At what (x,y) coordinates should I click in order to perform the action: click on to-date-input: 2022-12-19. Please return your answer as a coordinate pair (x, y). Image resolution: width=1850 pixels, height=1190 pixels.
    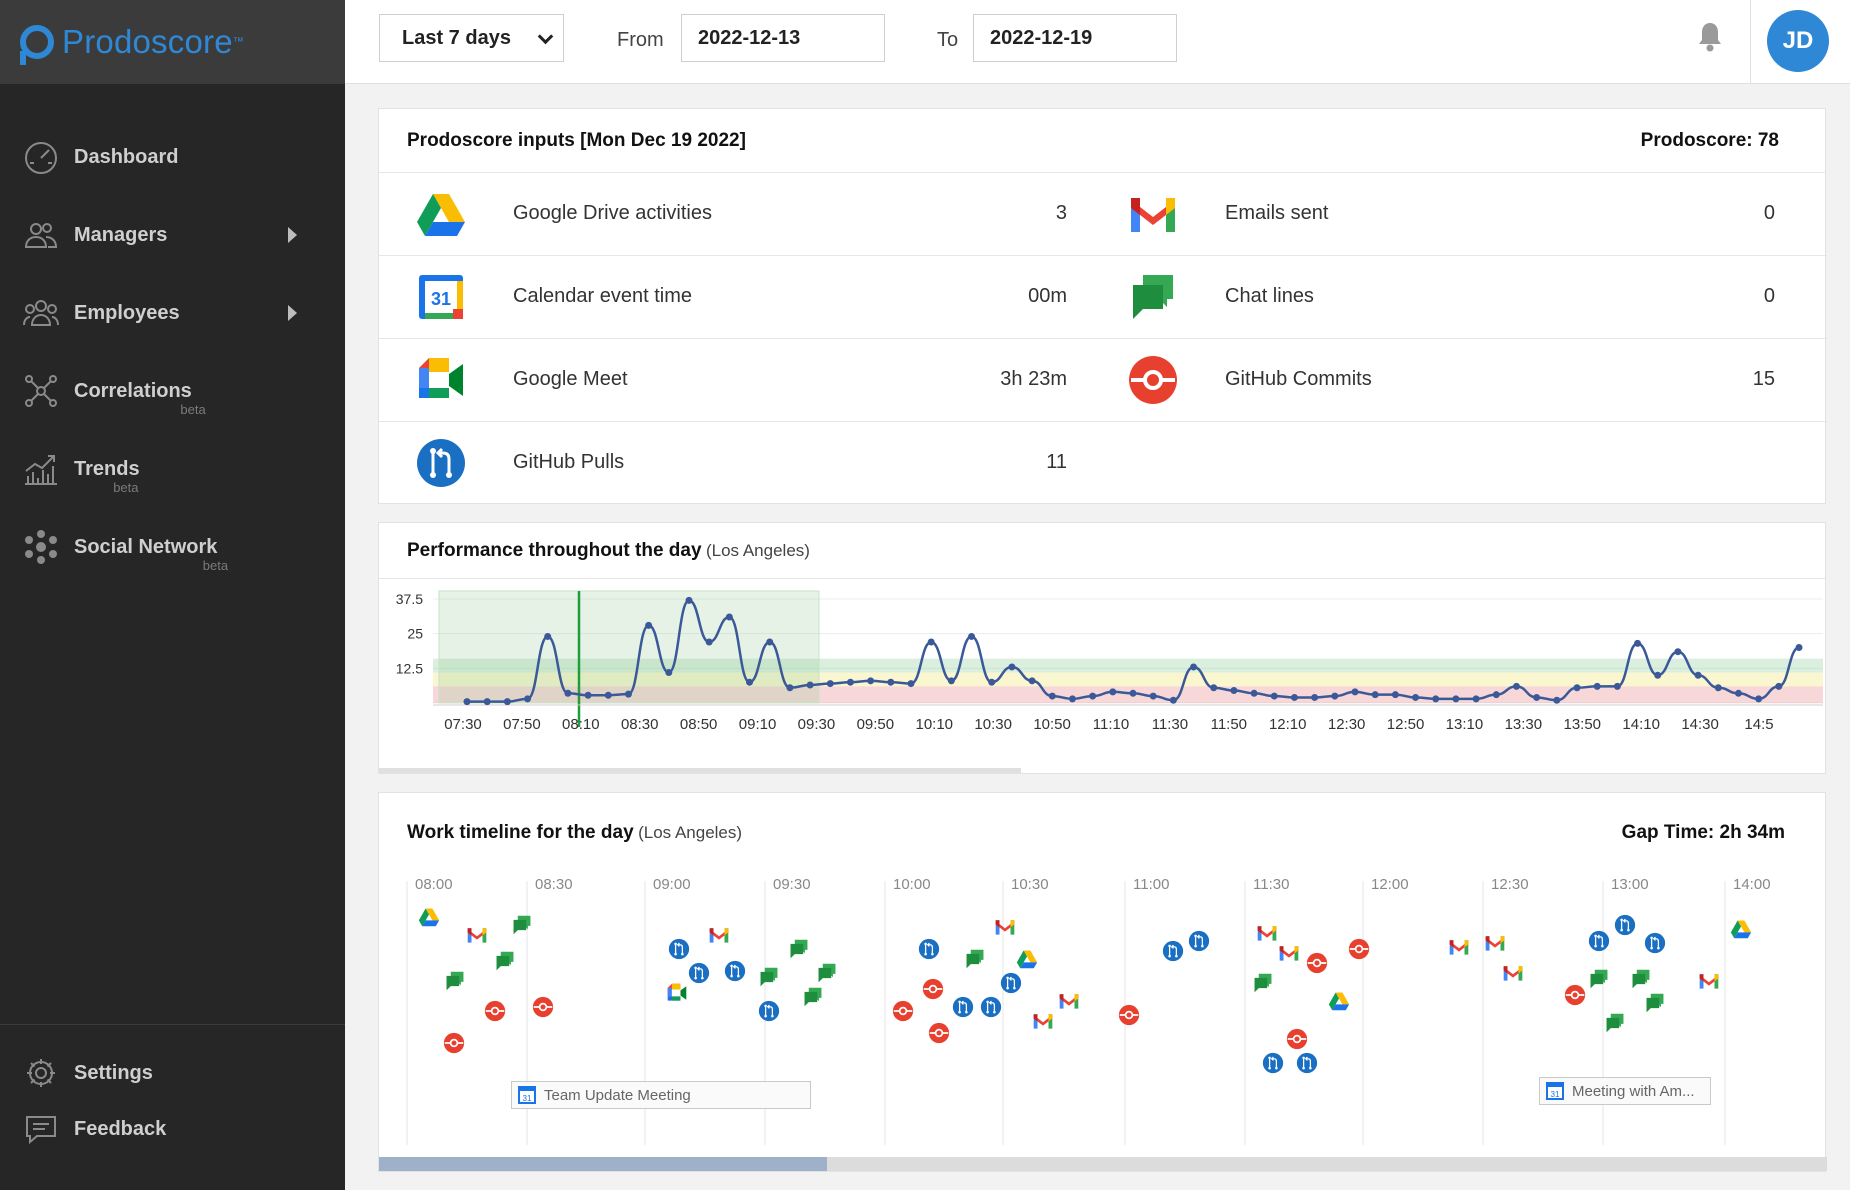
    Looking at the image, I should click on (1075, 38).